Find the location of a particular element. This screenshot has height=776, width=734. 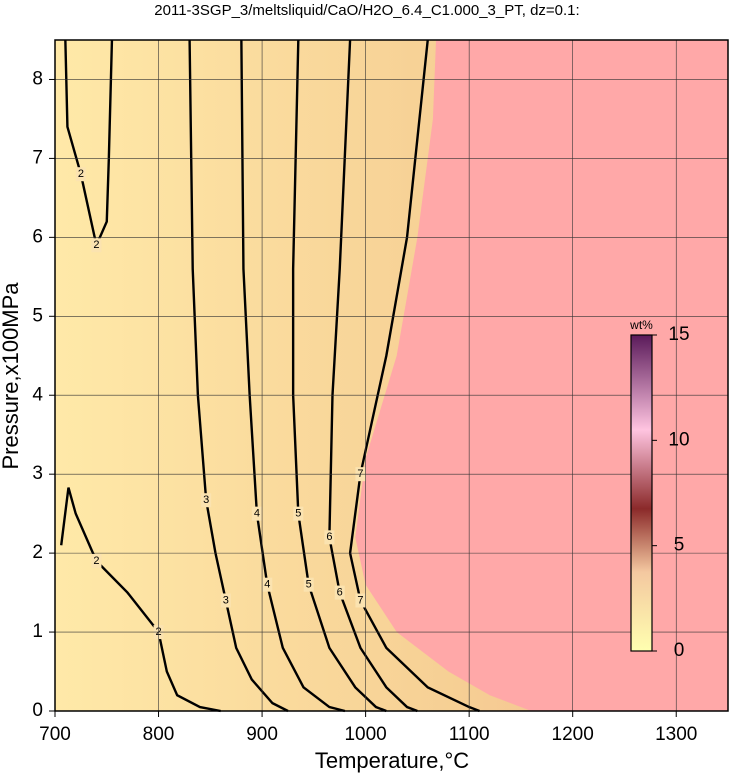

x-tick-label: 700 is located at coordinates (55, 734).